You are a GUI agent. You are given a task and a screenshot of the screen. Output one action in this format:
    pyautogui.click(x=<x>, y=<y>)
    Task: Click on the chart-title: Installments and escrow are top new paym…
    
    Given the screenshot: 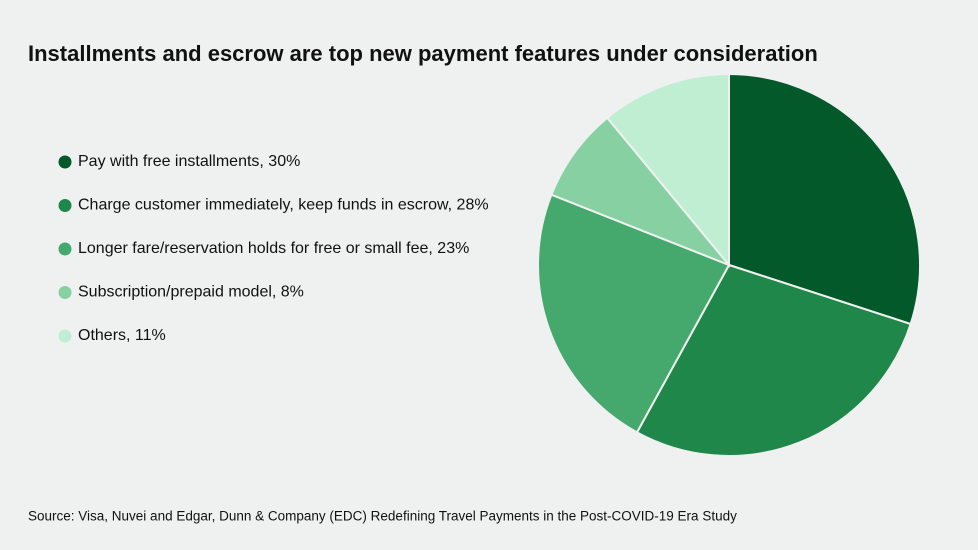 What is the action you would take?
    pyautogui.click(x=423, y=53)
    